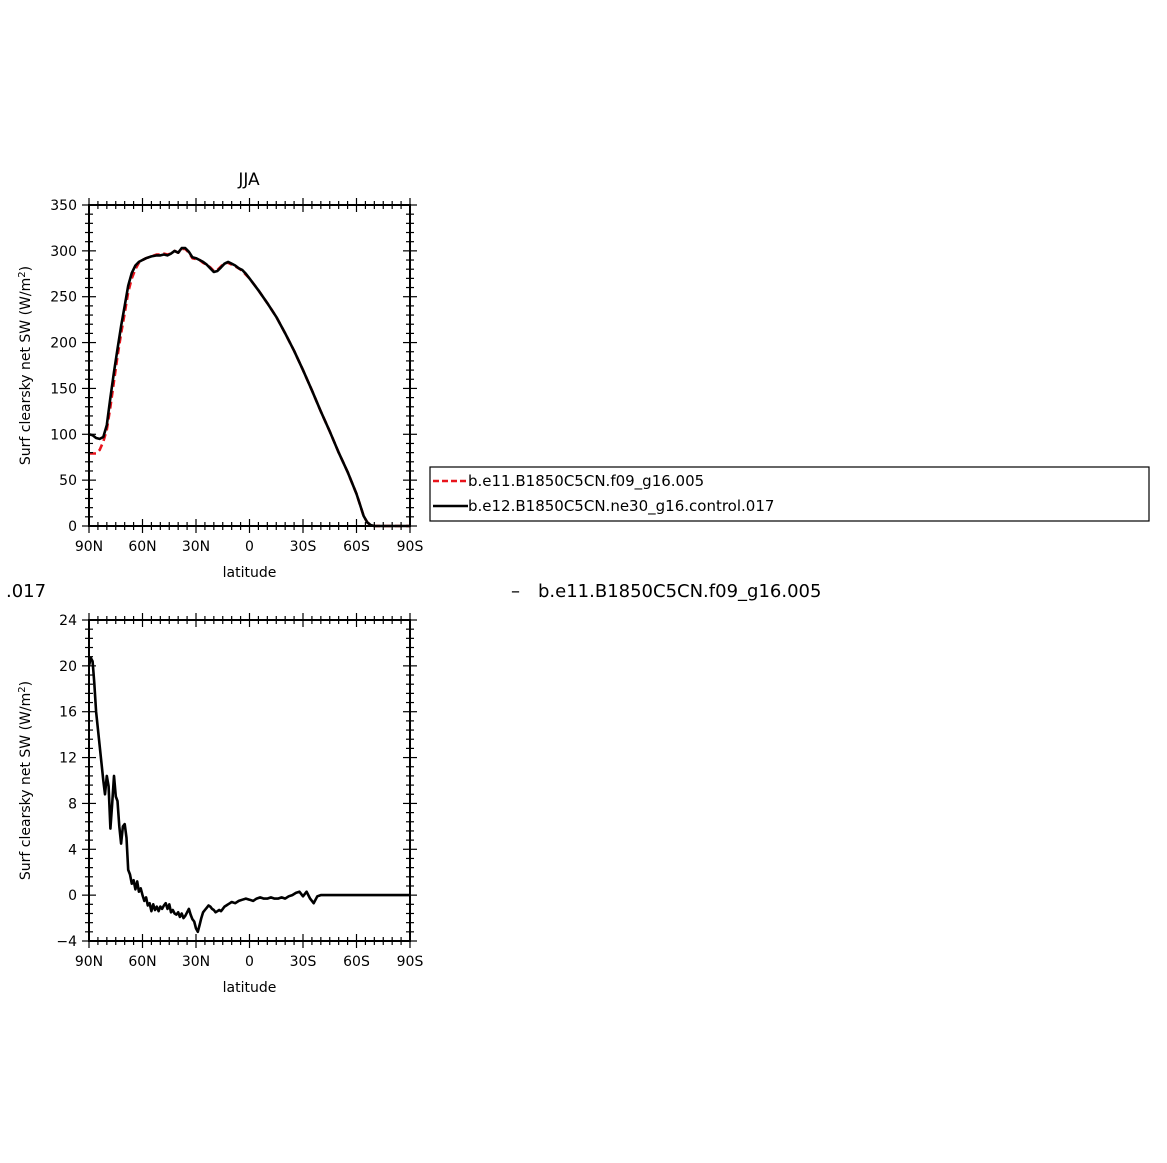 The height and width of the screenshot is (1163, 1167). I want to click on y-tick-label: 16, so click(68, 713).